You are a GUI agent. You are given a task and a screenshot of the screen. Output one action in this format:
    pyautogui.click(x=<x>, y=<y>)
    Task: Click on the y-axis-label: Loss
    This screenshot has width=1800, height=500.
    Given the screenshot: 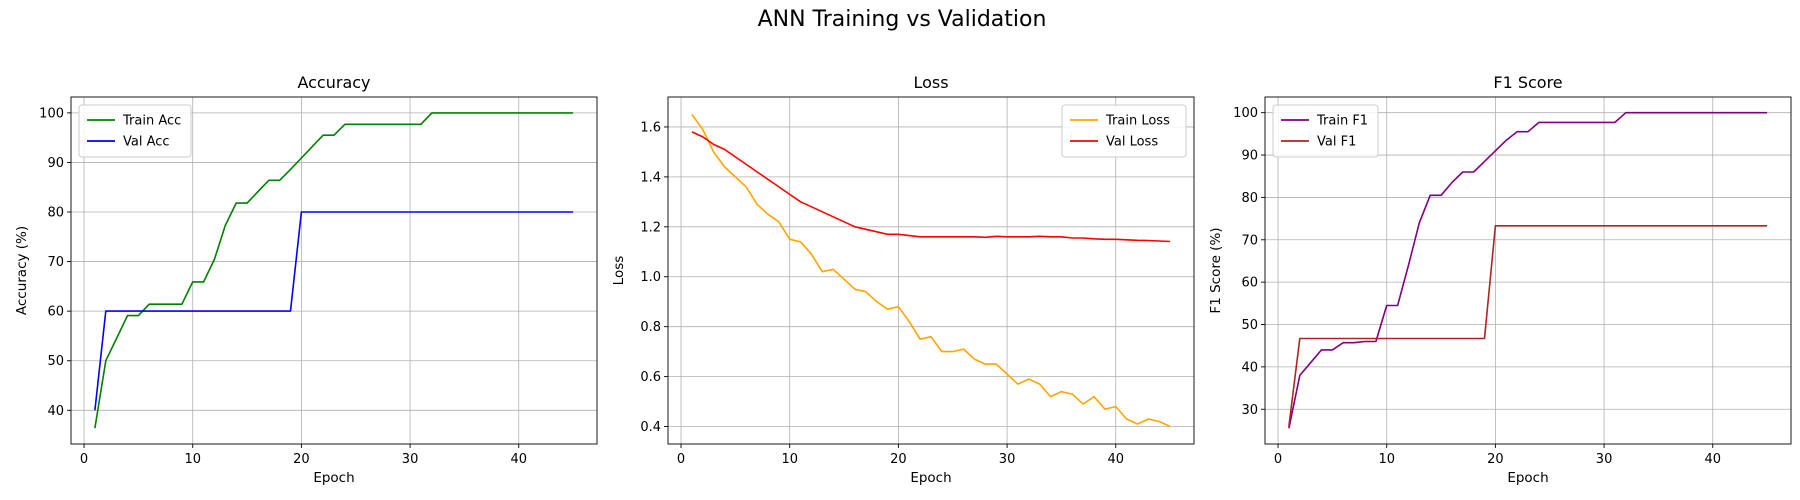 What is the action you would take?
    pyautogui.click(x=619, y=271)
    